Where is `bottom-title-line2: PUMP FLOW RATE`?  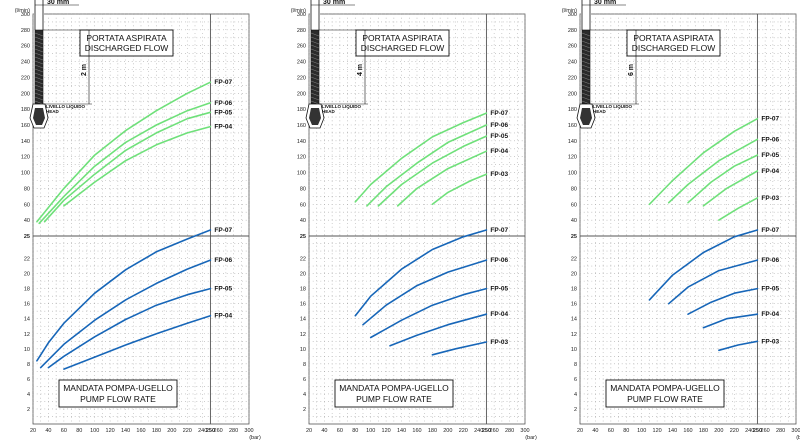 bottom-title-line2: PUMP FLOW RATE is located at coordinates (665, 399).